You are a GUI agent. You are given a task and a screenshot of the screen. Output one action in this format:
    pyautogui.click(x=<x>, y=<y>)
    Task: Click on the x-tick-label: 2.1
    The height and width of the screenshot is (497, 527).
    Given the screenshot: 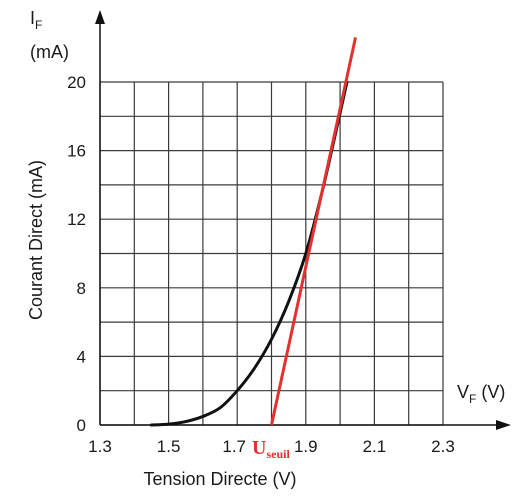 What is the action you would take?
    pyautogui.click(x=375, y=446)
    